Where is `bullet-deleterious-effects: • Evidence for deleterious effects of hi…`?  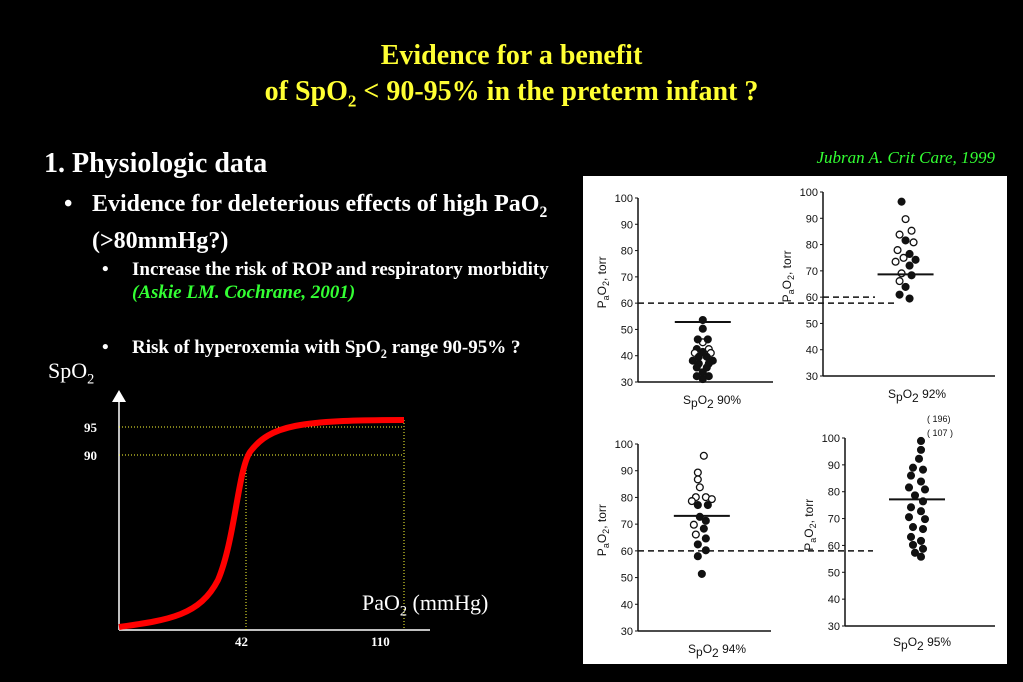 bullet-deleterious-effects: • Evidence for deleterious effects of hi… is located at coordinates (306, 222).